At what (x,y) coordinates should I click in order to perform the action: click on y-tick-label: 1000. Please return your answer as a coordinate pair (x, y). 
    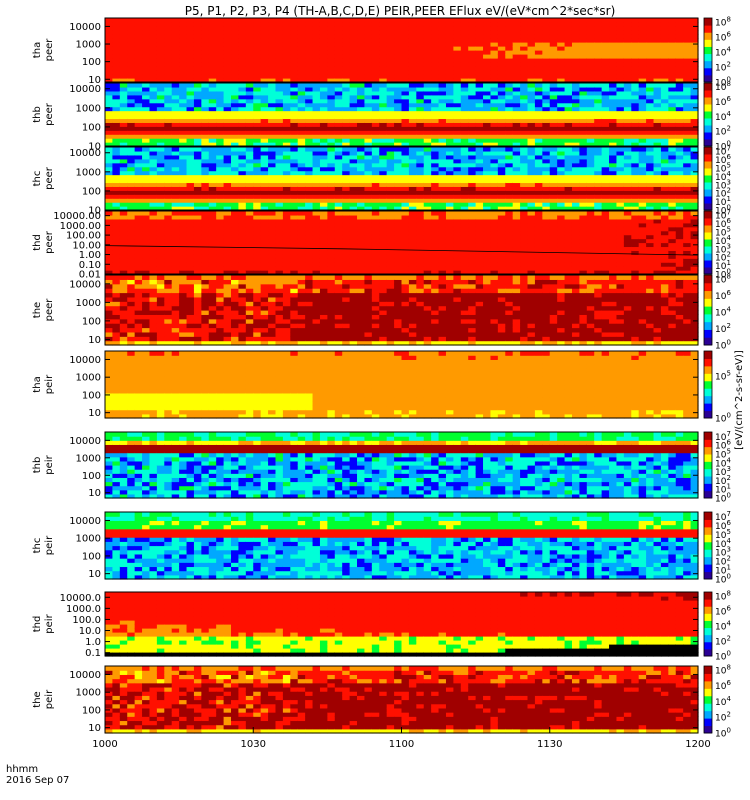
    Looking at the image, I should click on (88, 45).